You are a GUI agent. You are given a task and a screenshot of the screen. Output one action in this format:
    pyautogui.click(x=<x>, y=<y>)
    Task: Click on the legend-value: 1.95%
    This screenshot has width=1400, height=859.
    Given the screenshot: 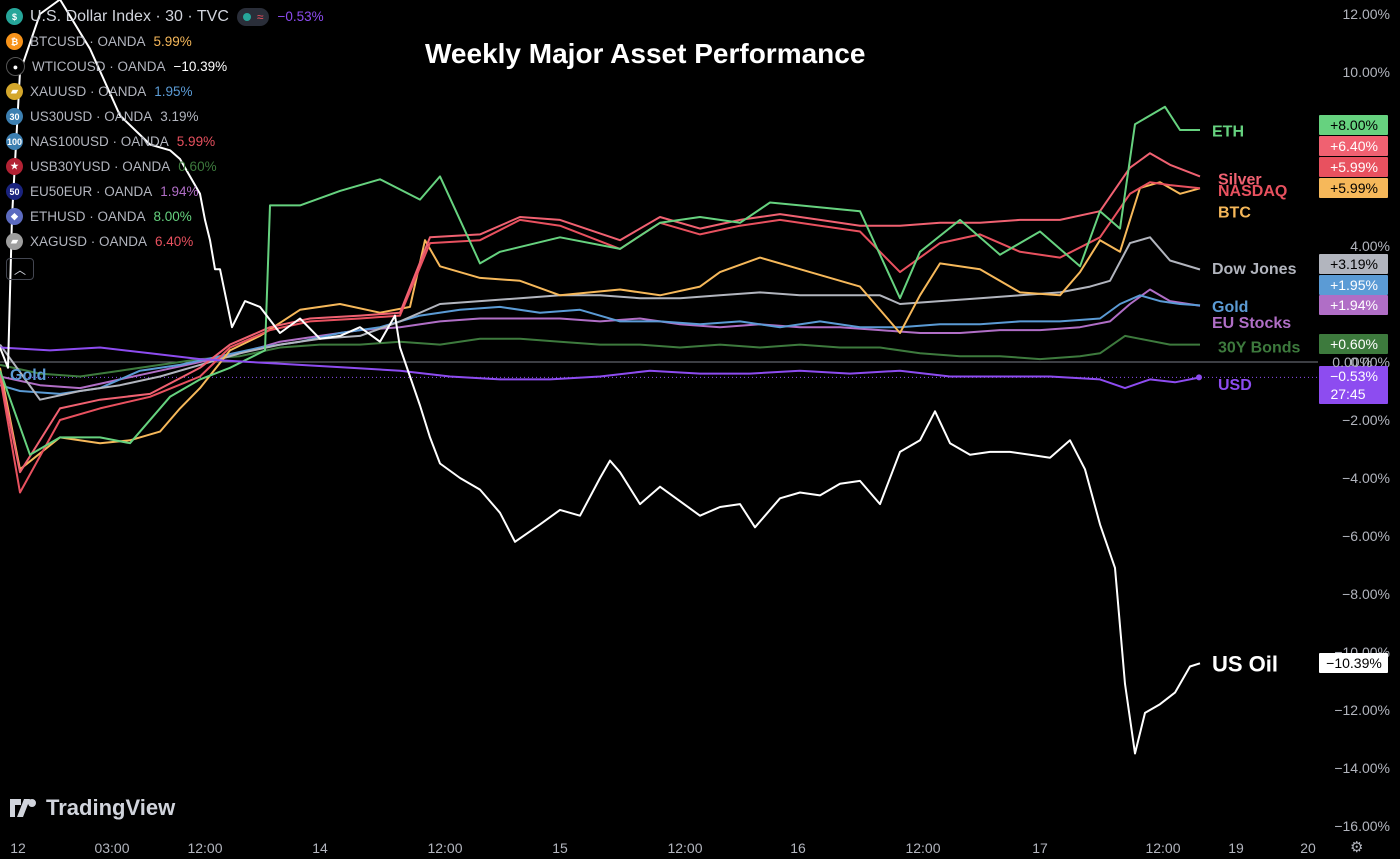 What is the action you would take?
    pyautogui.click(x=173, y=91)
    